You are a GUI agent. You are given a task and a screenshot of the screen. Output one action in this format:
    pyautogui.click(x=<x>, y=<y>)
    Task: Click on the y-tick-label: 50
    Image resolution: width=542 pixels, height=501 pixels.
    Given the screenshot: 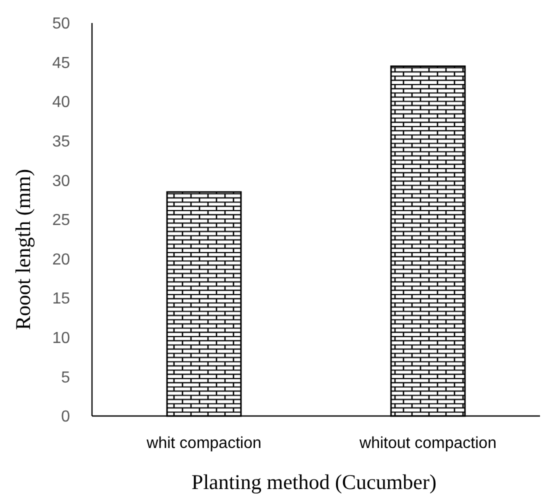 What is the action you would take?
    pyautogui.click(x=61, y=24)
    